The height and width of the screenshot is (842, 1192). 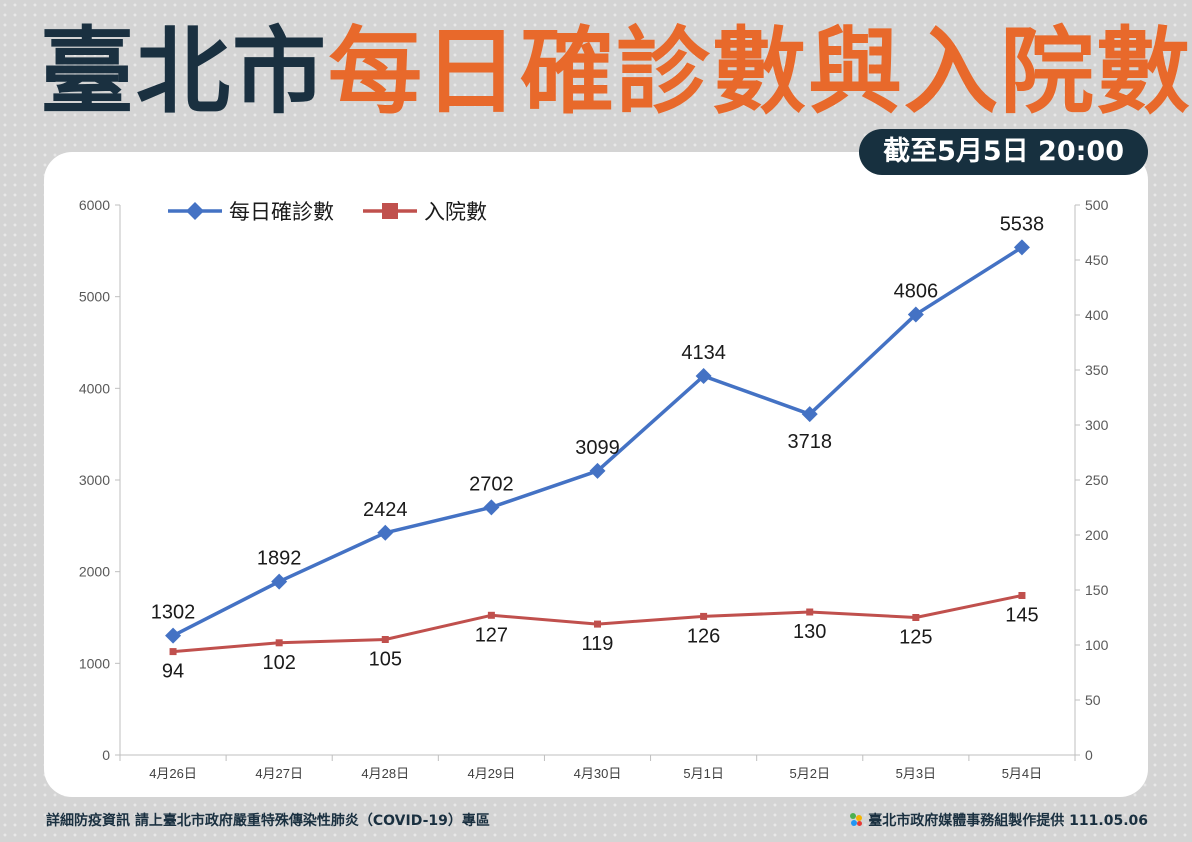 I want to click on y-left-tick-label: 5000, so click(x=94, y=297).